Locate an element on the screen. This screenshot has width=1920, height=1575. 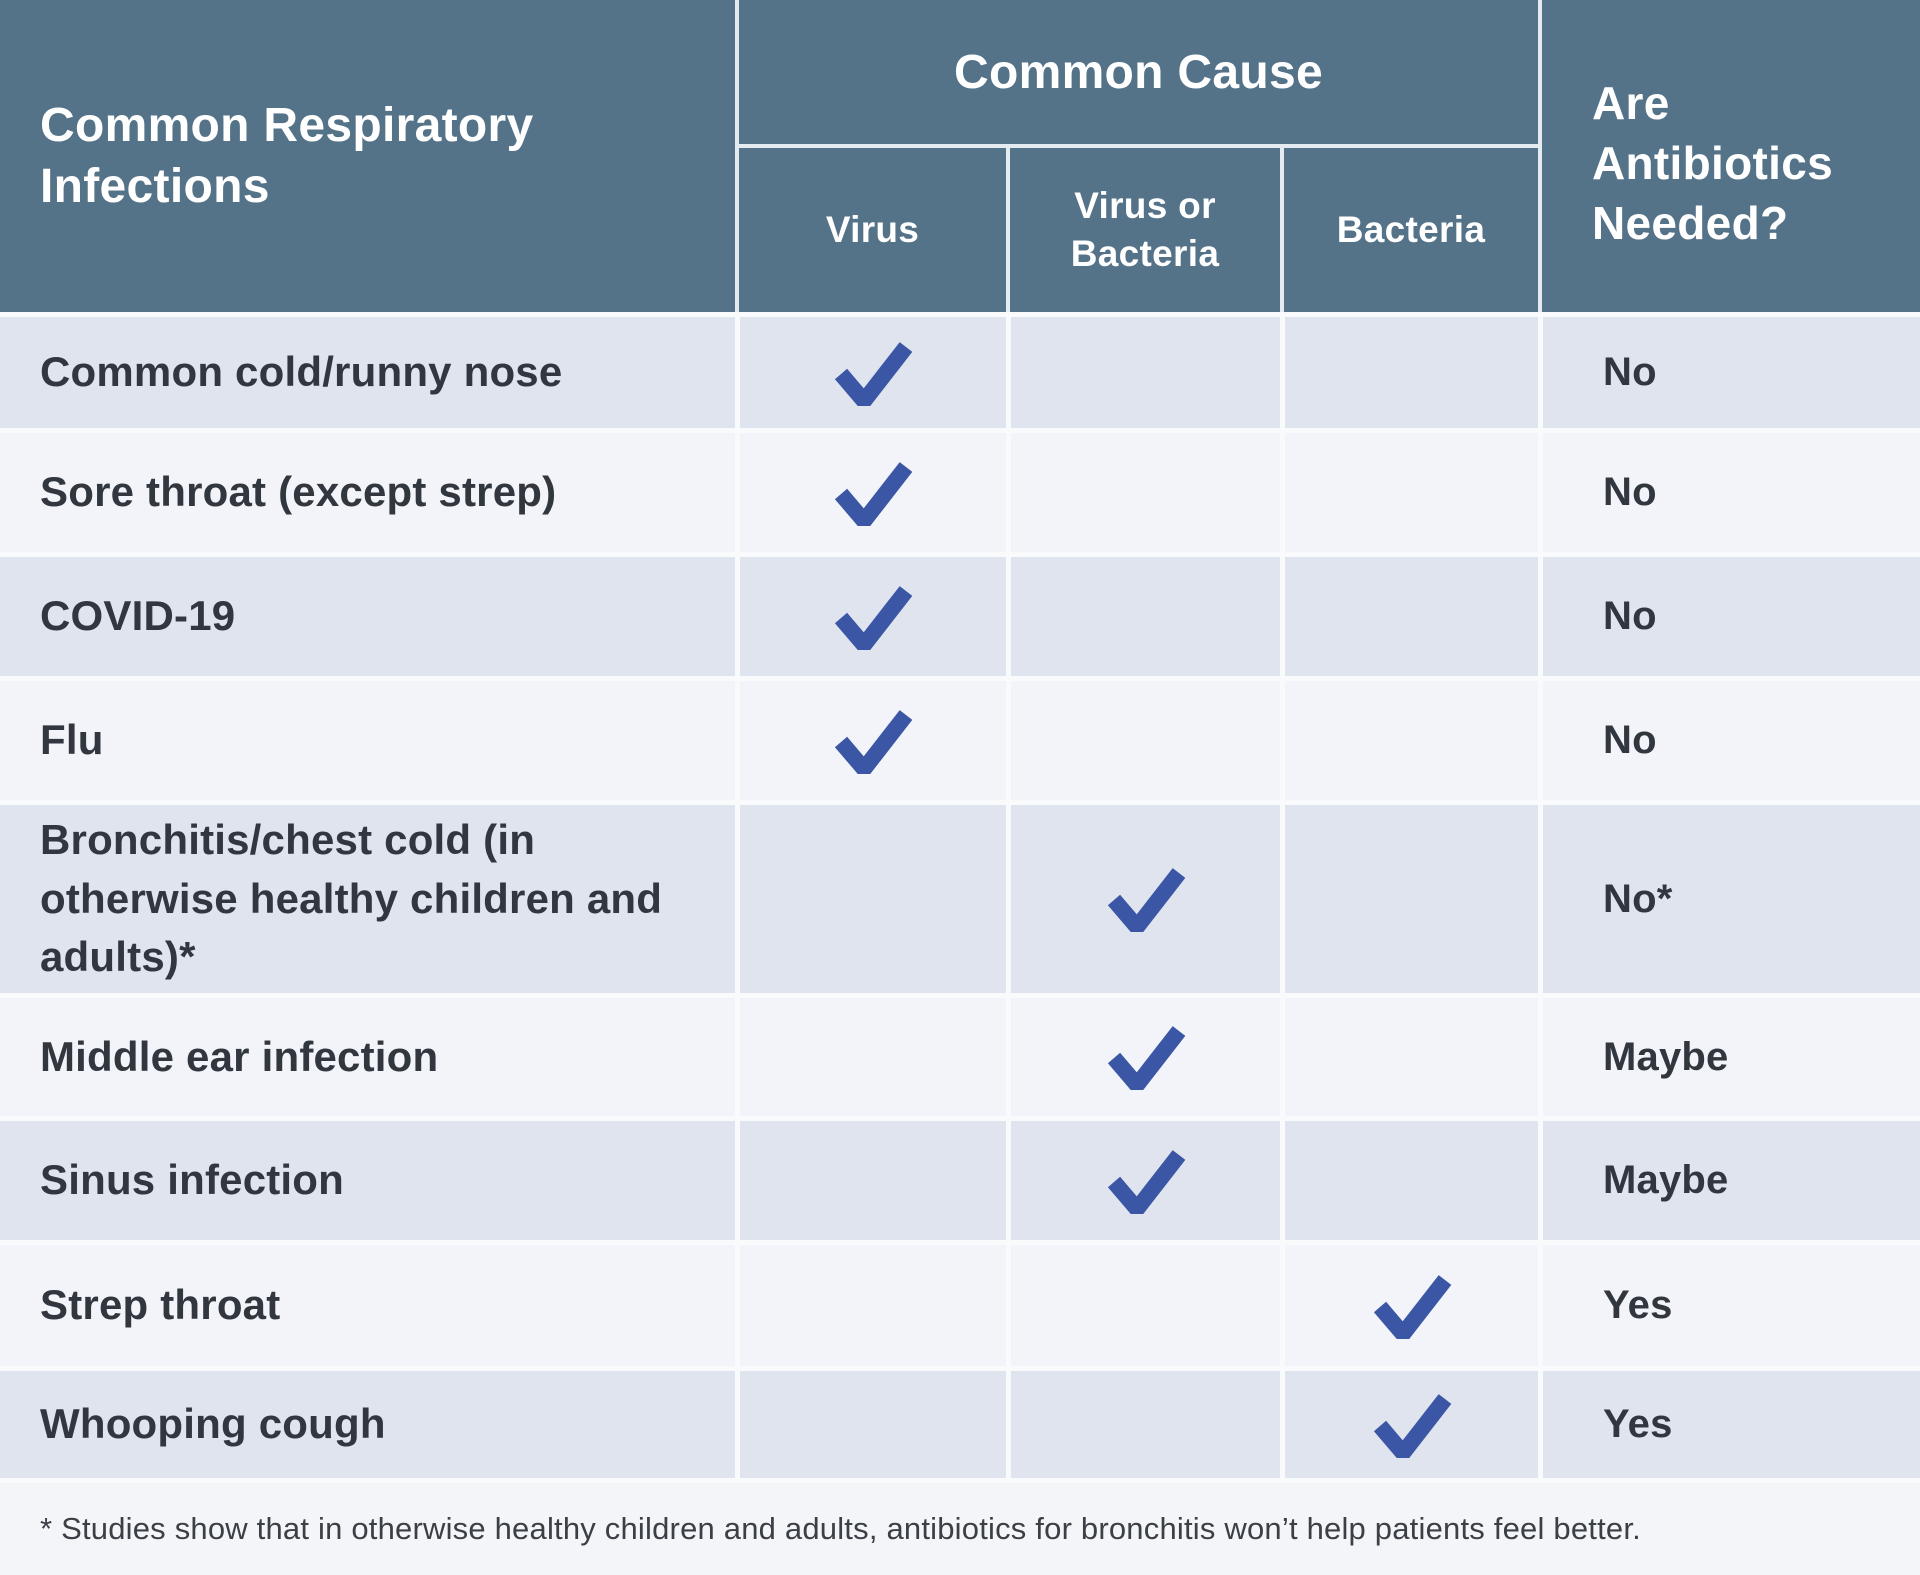
row-label: Flu is located at coordinates (367, 738).